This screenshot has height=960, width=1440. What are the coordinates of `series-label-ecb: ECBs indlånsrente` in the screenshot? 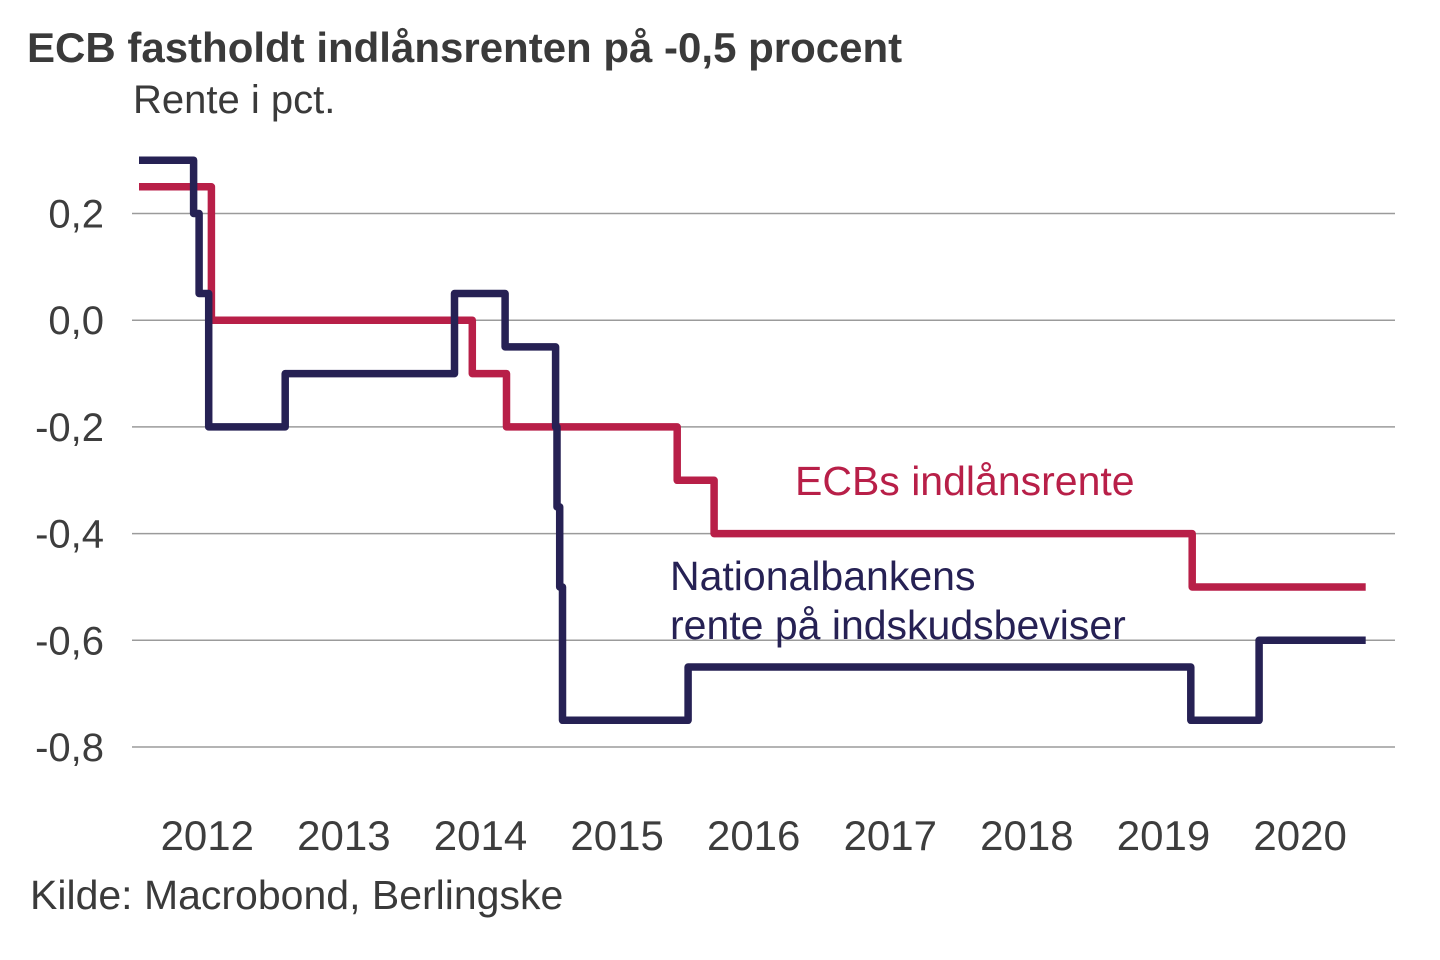 It's located at (965, 481).